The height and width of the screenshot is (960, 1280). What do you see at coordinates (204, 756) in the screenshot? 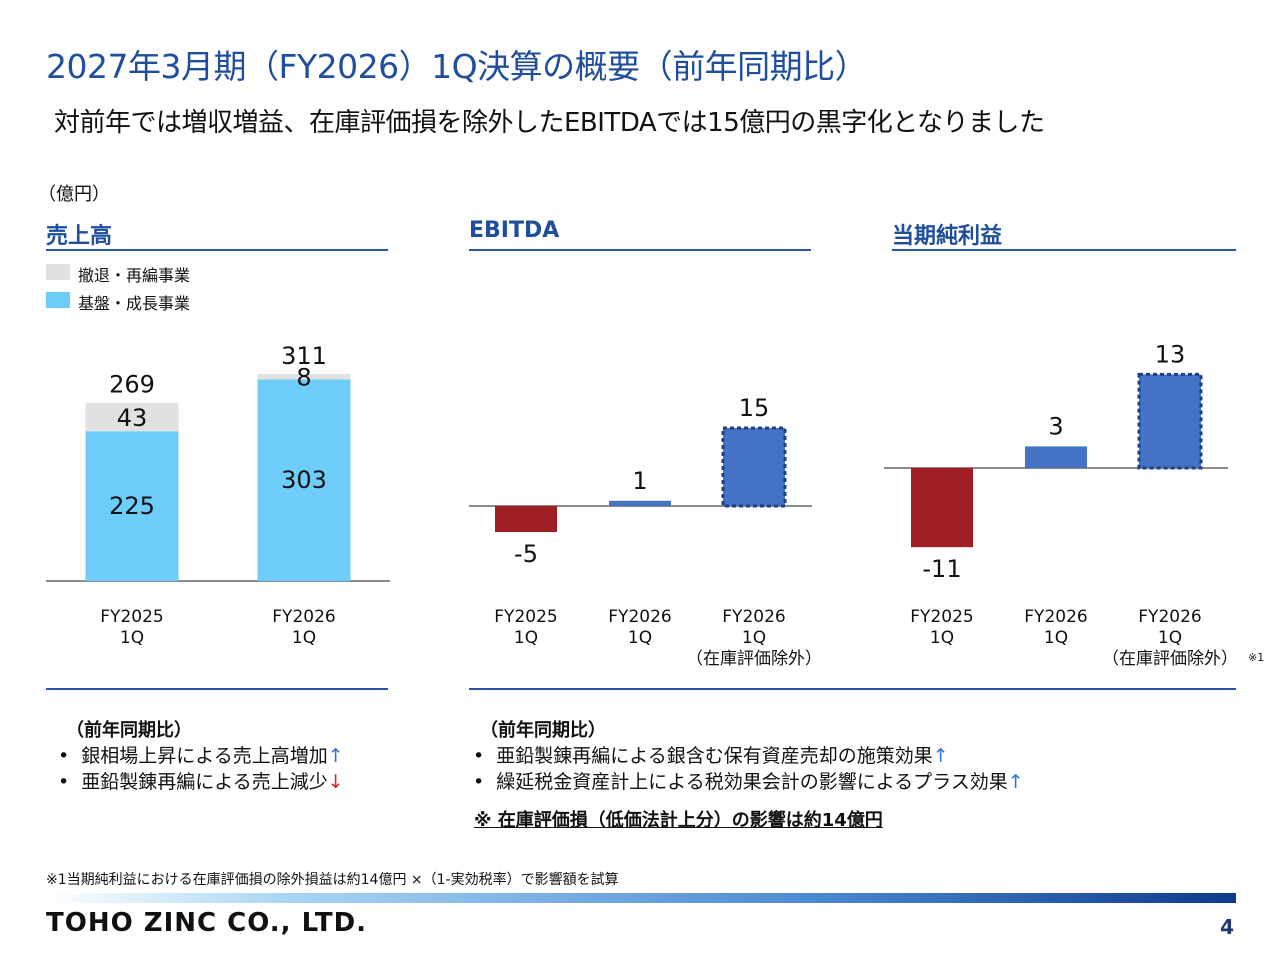
I see `bullet-text: 銀相場上昇による売上高増加` at bounding box center [204, 756].